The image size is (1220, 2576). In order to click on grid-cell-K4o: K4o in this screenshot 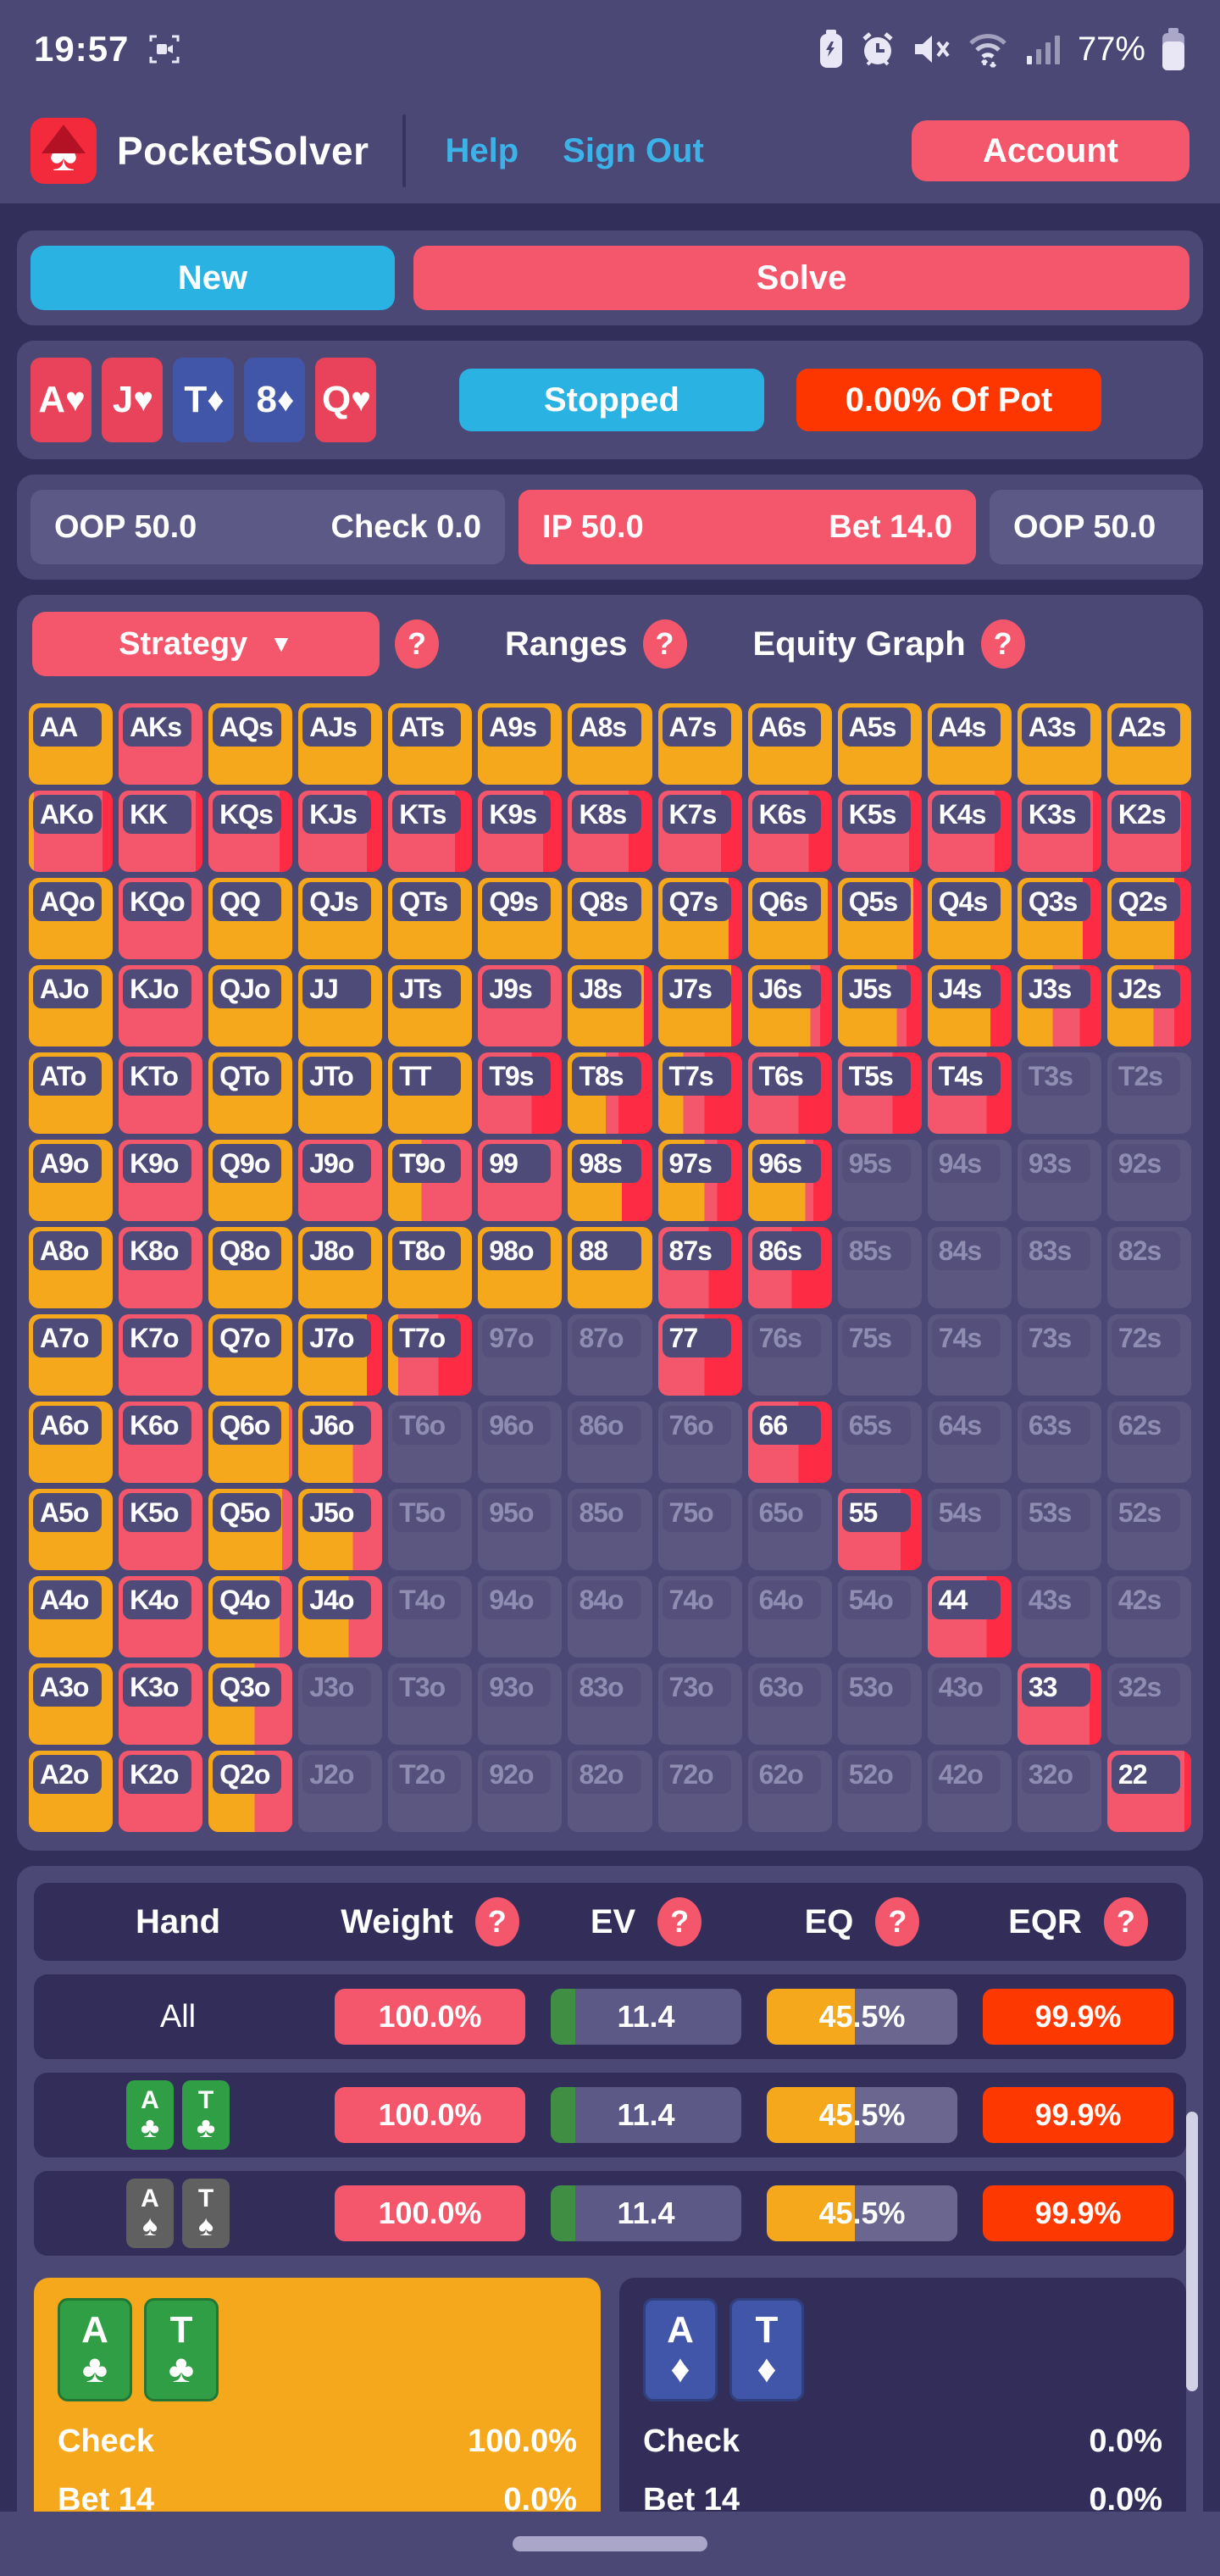, I will do `click(161, 1616)`.